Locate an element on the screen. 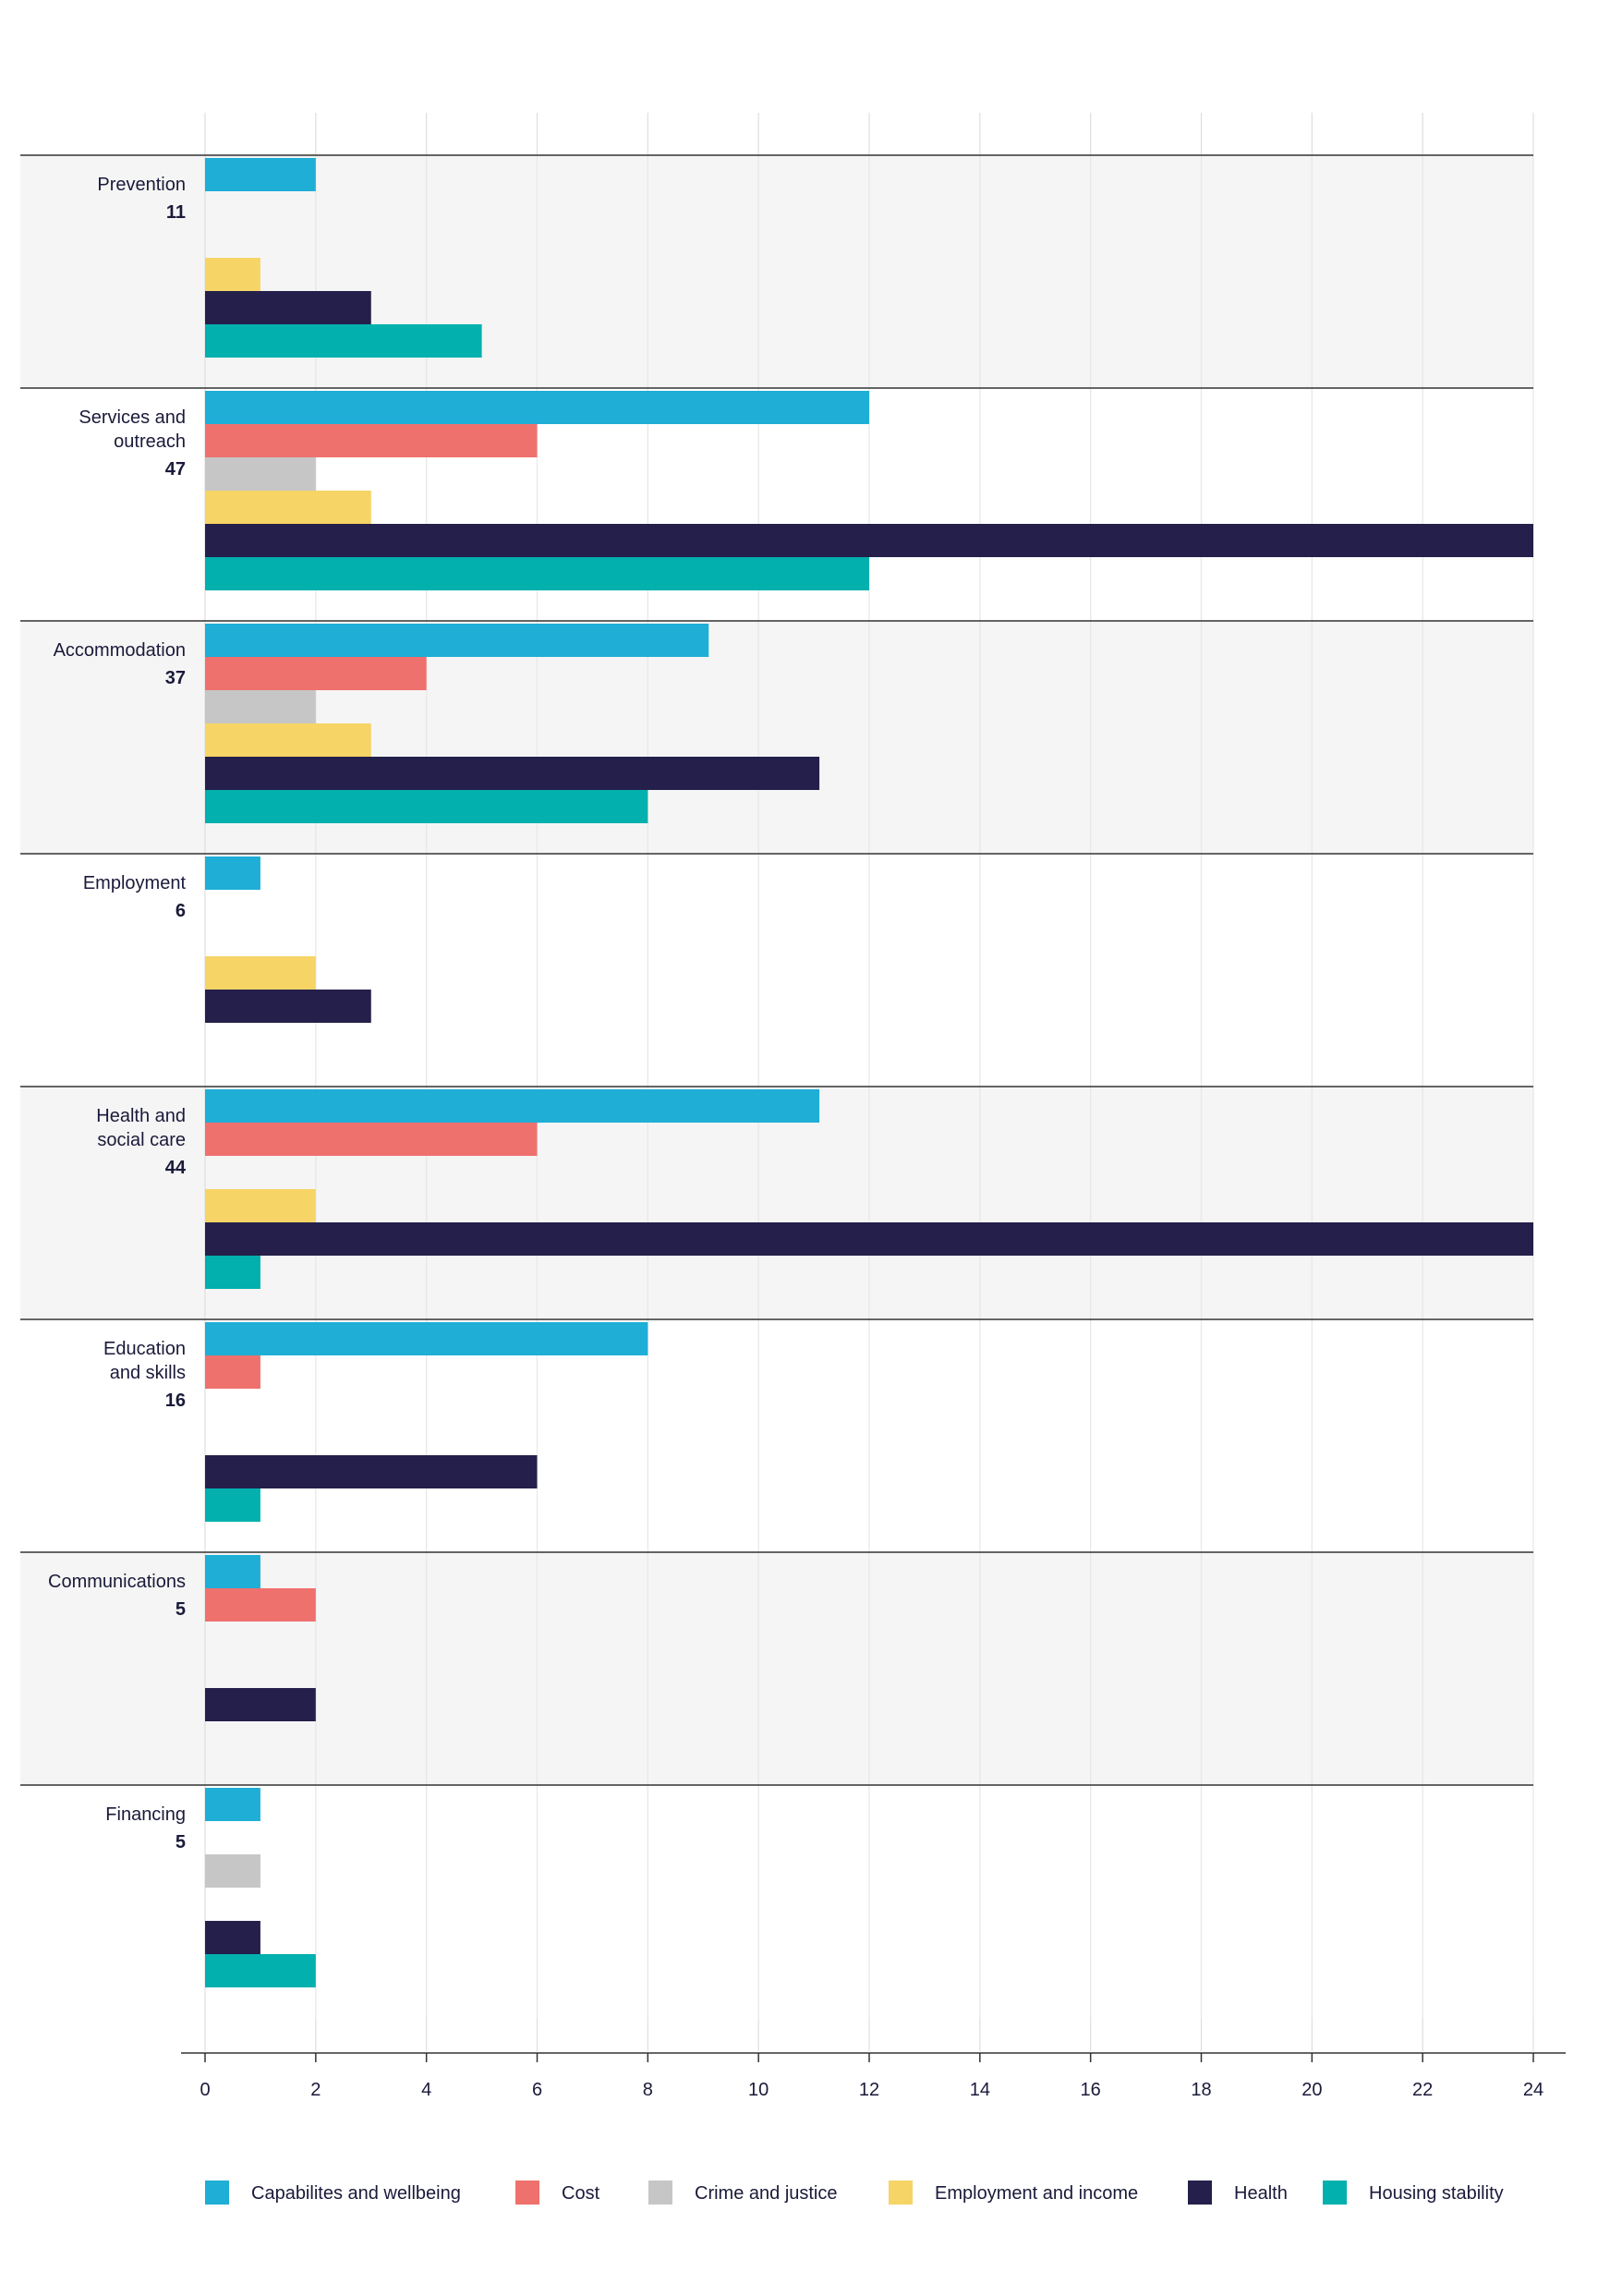 The width and height of the screenshot is (1610, 2296). x-tick-label: 16 is located at coordinates (1091, 2090).